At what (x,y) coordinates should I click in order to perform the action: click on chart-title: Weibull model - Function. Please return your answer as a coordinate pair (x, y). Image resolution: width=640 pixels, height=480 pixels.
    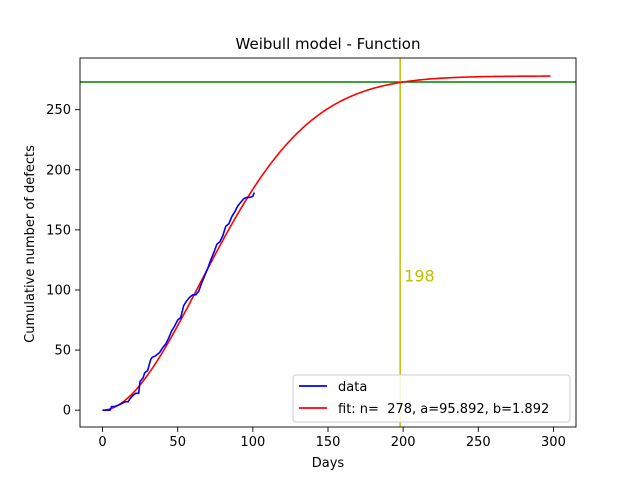
    Looking at the image, I should click on (328, 44).